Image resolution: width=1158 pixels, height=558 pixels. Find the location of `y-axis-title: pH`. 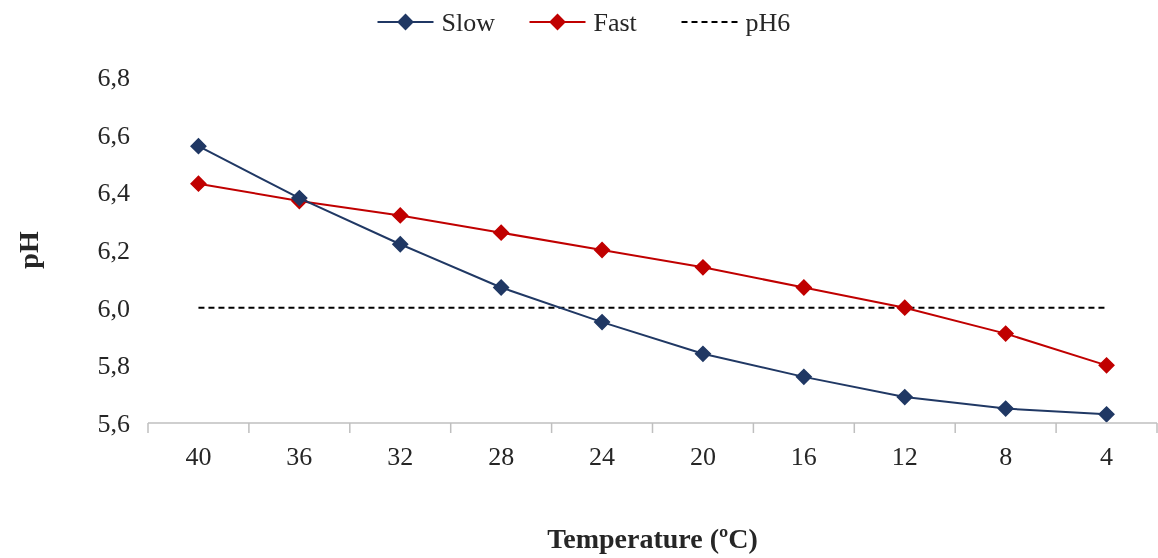

y-axis-title: pH is located at coordinates (28, 250).